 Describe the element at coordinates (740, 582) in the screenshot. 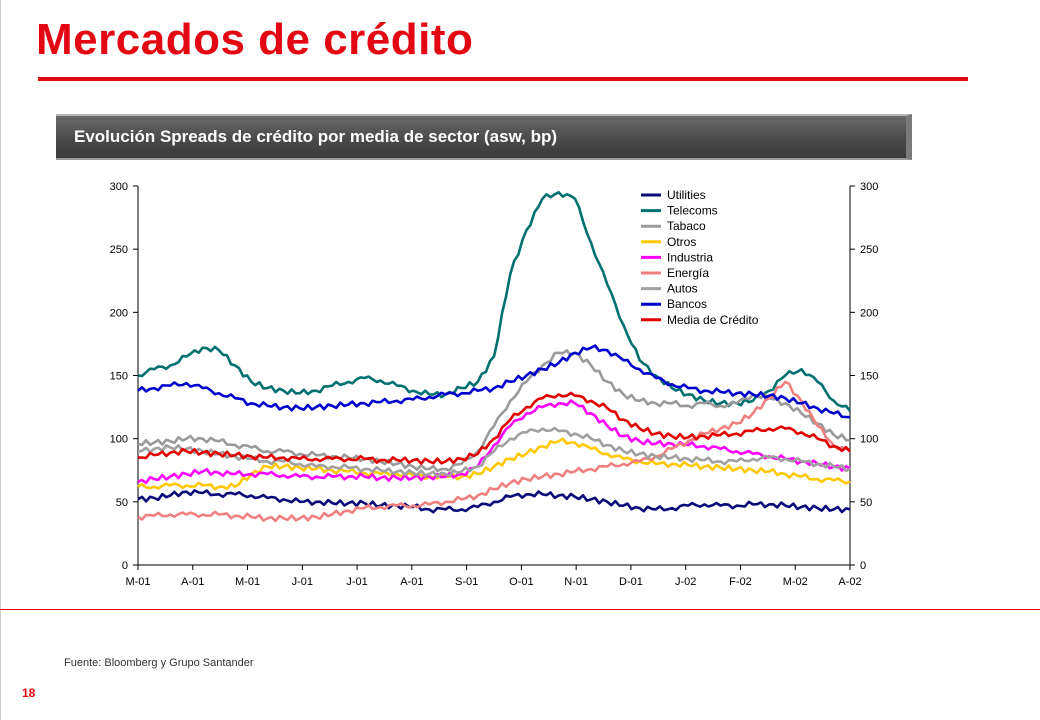

I see `x-tick-label: F-02` at that location.